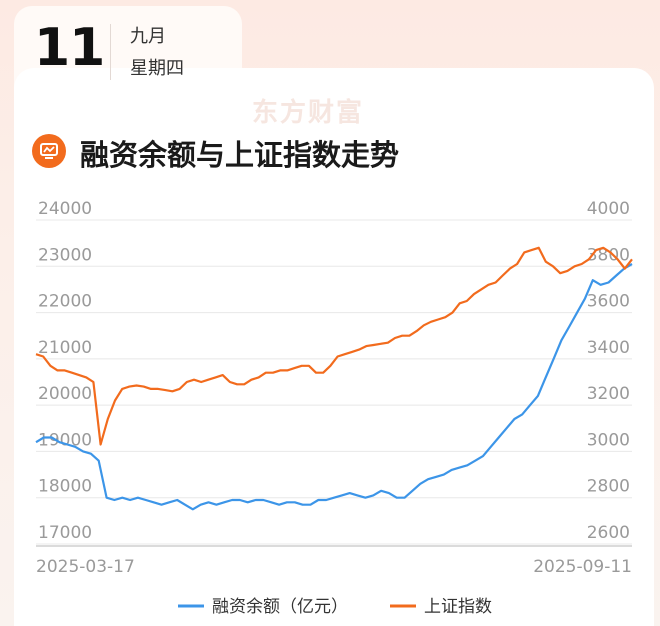  Describe the element at coordinates (608, 487) in the screenshot. I see `y-right-tick-label: 2800` at that location.